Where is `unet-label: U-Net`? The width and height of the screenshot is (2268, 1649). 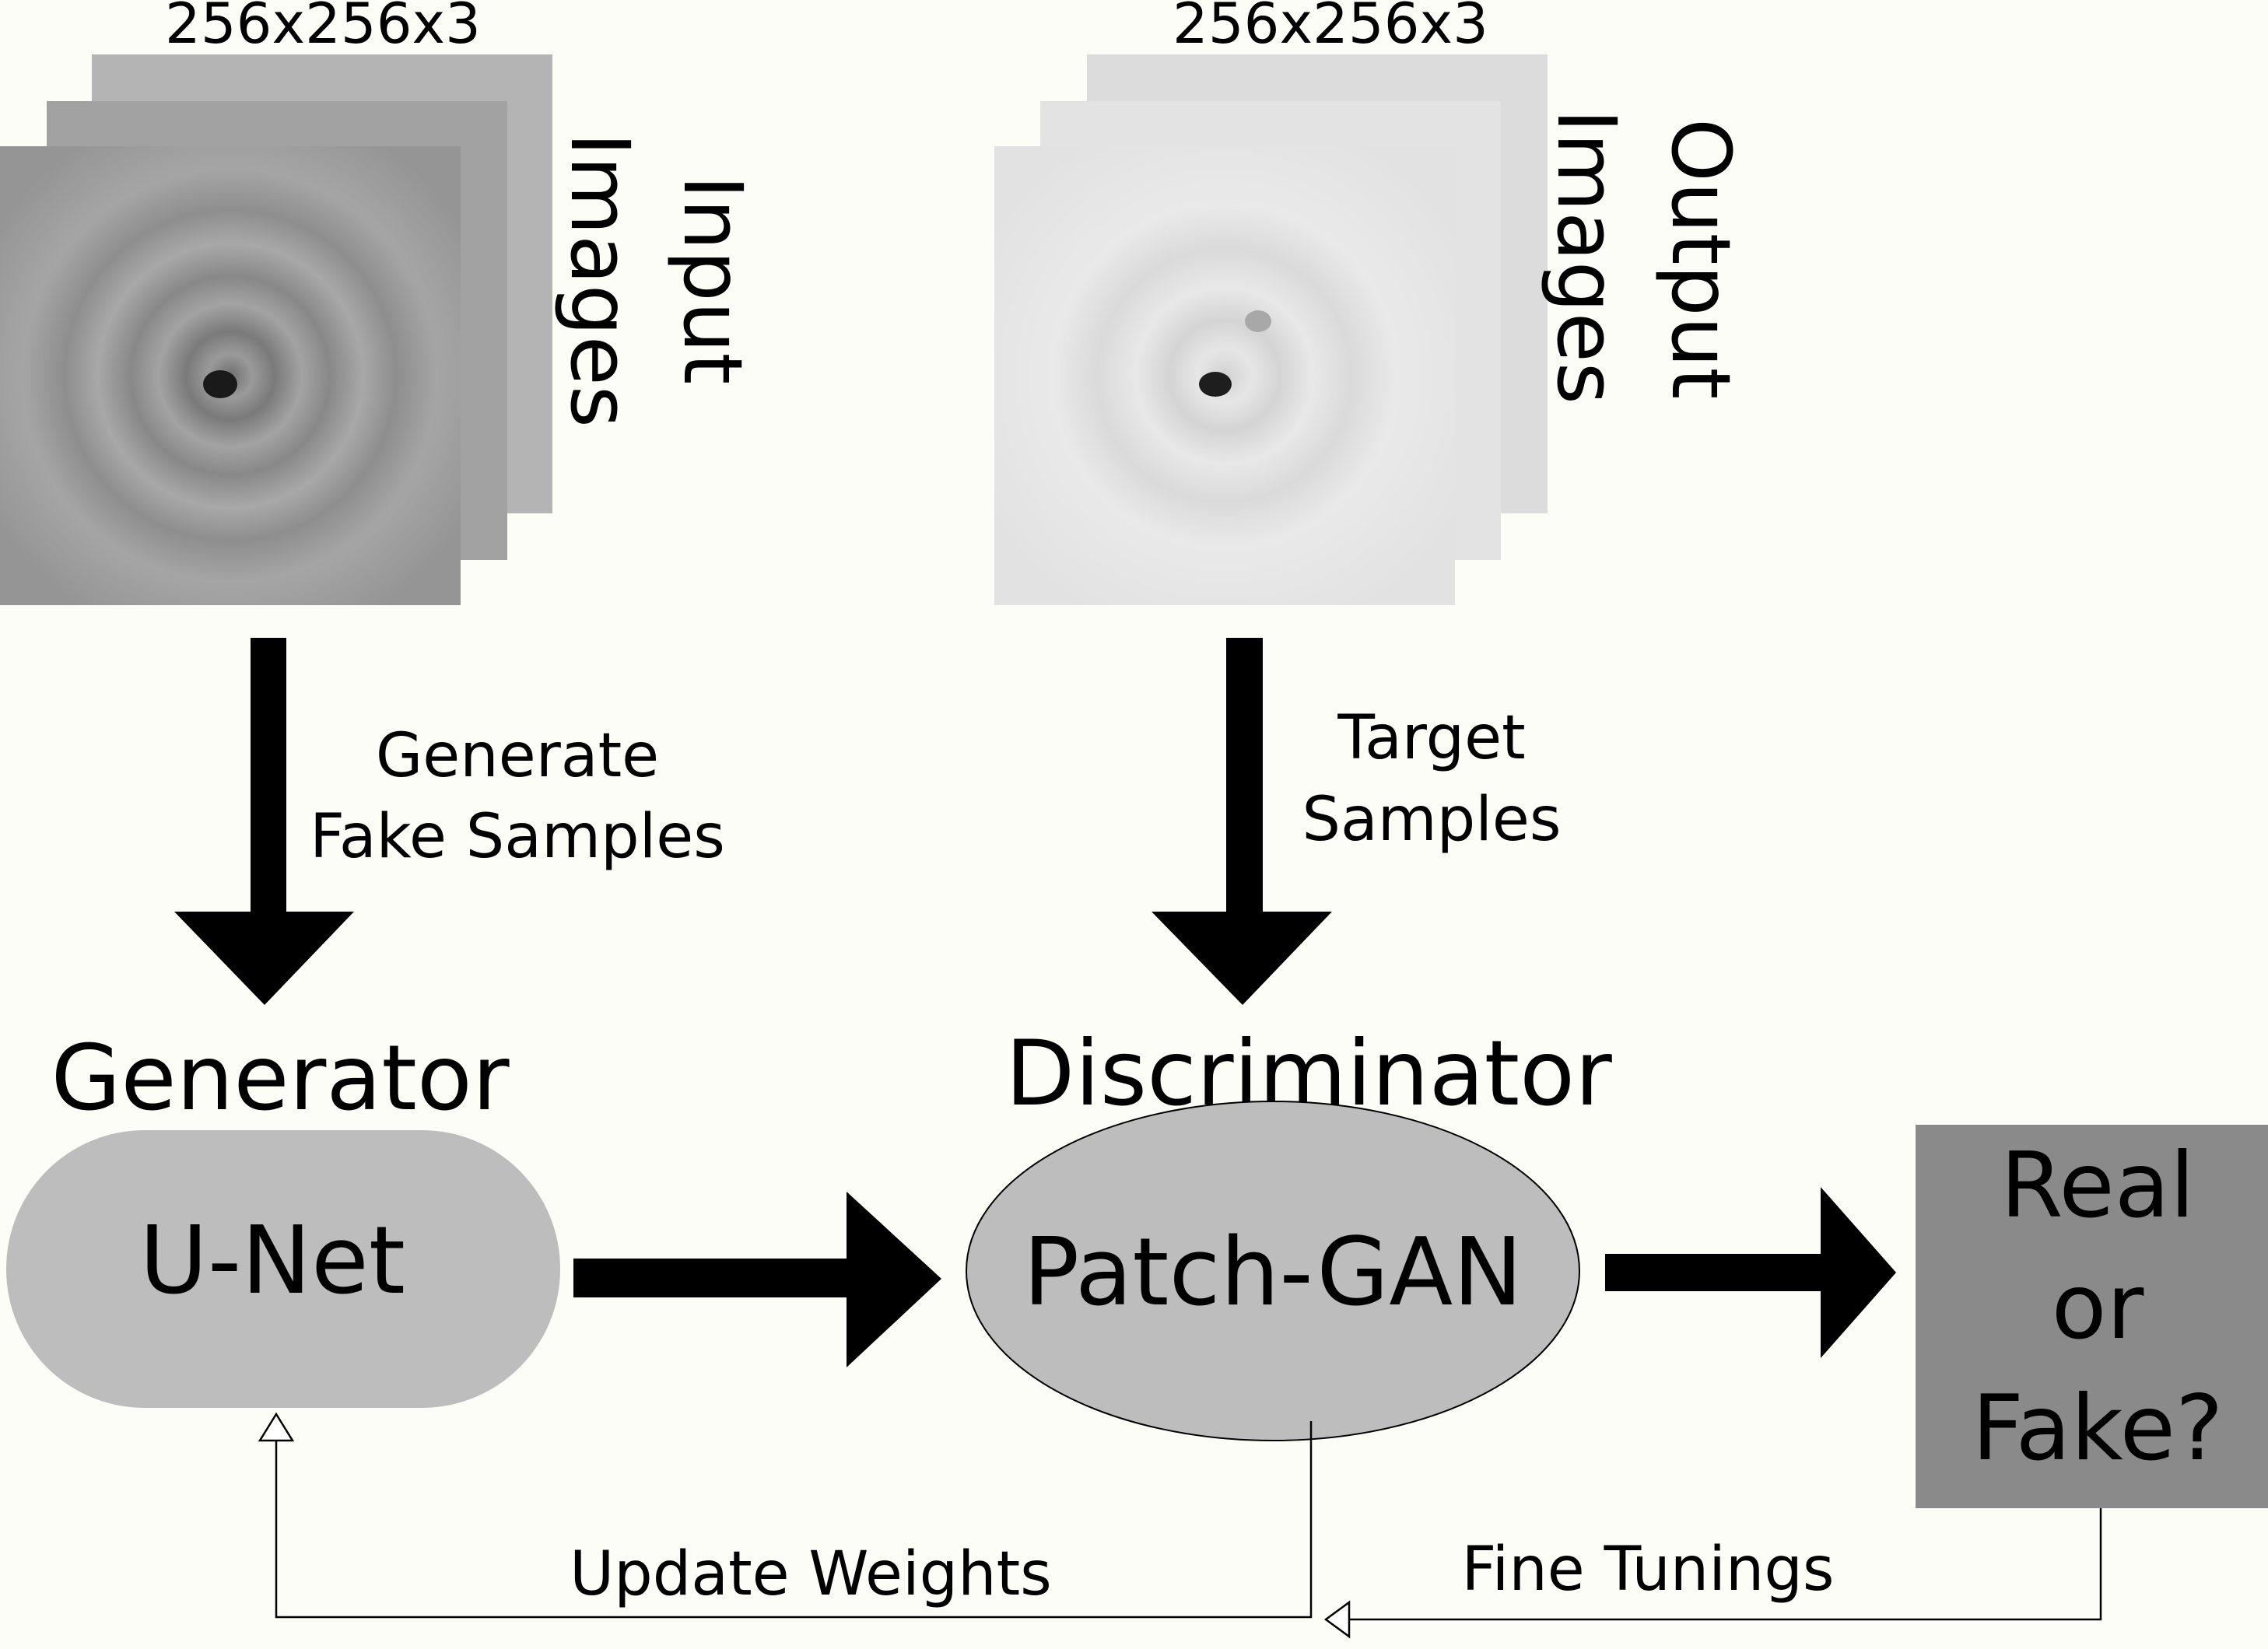 unet-label: U-Net is located at coordinates (272, 1261).